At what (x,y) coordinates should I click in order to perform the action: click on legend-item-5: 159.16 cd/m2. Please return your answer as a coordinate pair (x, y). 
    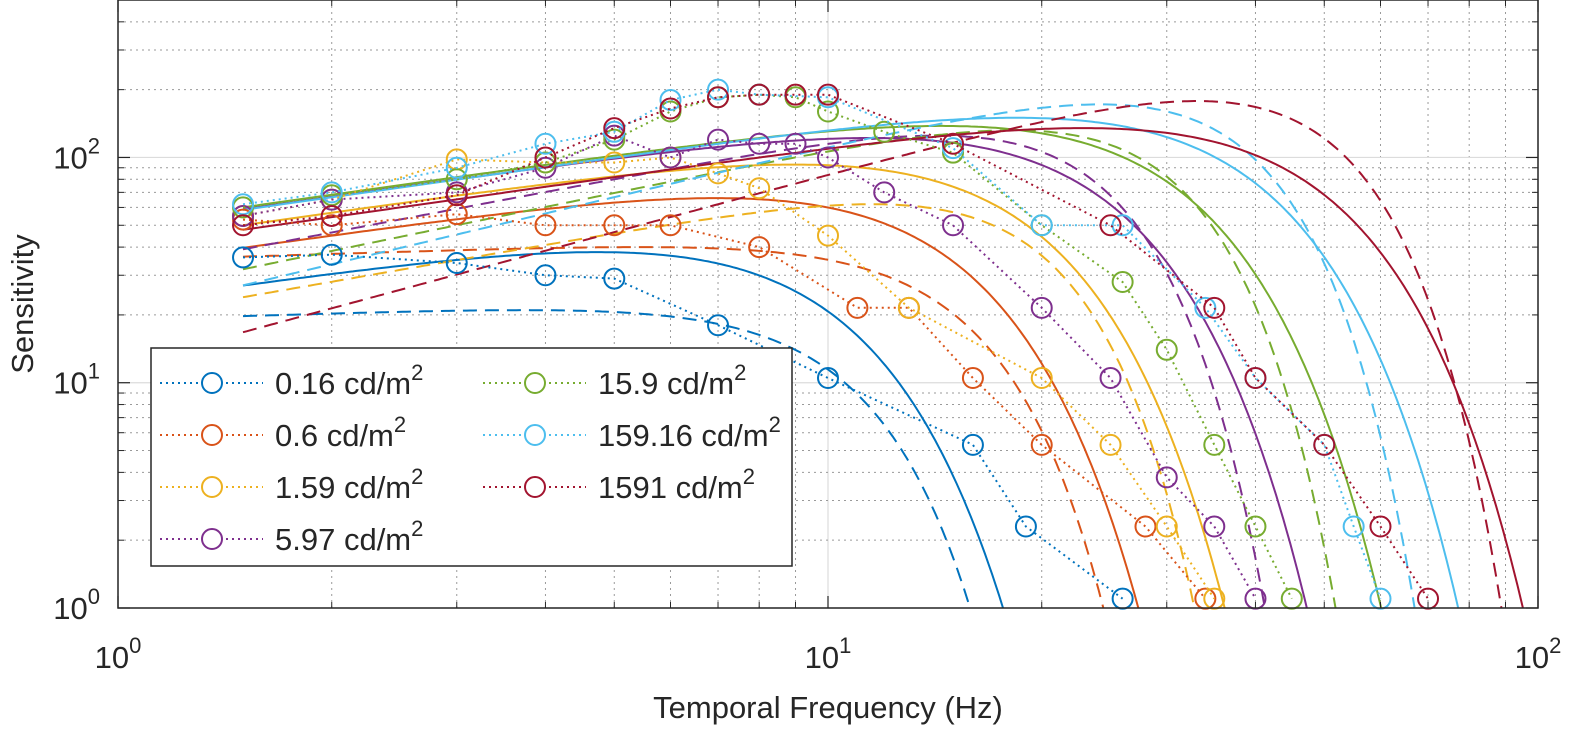
    Looking at the image, I should click on (632, 432).